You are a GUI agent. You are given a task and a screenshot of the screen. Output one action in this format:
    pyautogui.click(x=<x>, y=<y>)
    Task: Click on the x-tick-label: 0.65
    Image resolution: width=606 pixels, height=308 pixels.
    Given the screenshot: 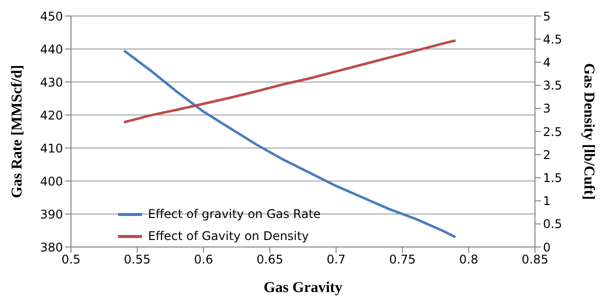 What is the action you would take?
    pyautogui.click(x=270, y=259)
    